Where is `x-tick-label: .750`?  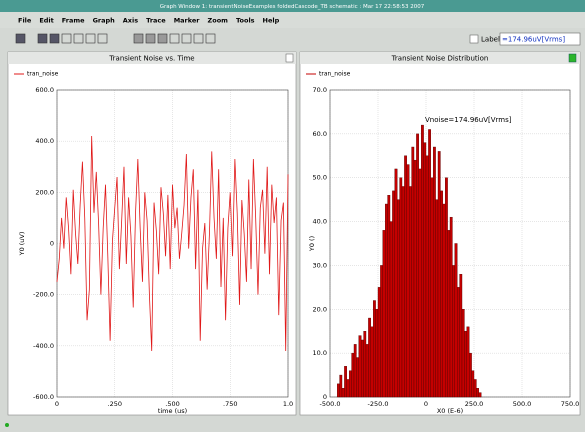
x-tick-label: .750 is located at coordinates (230, 404).